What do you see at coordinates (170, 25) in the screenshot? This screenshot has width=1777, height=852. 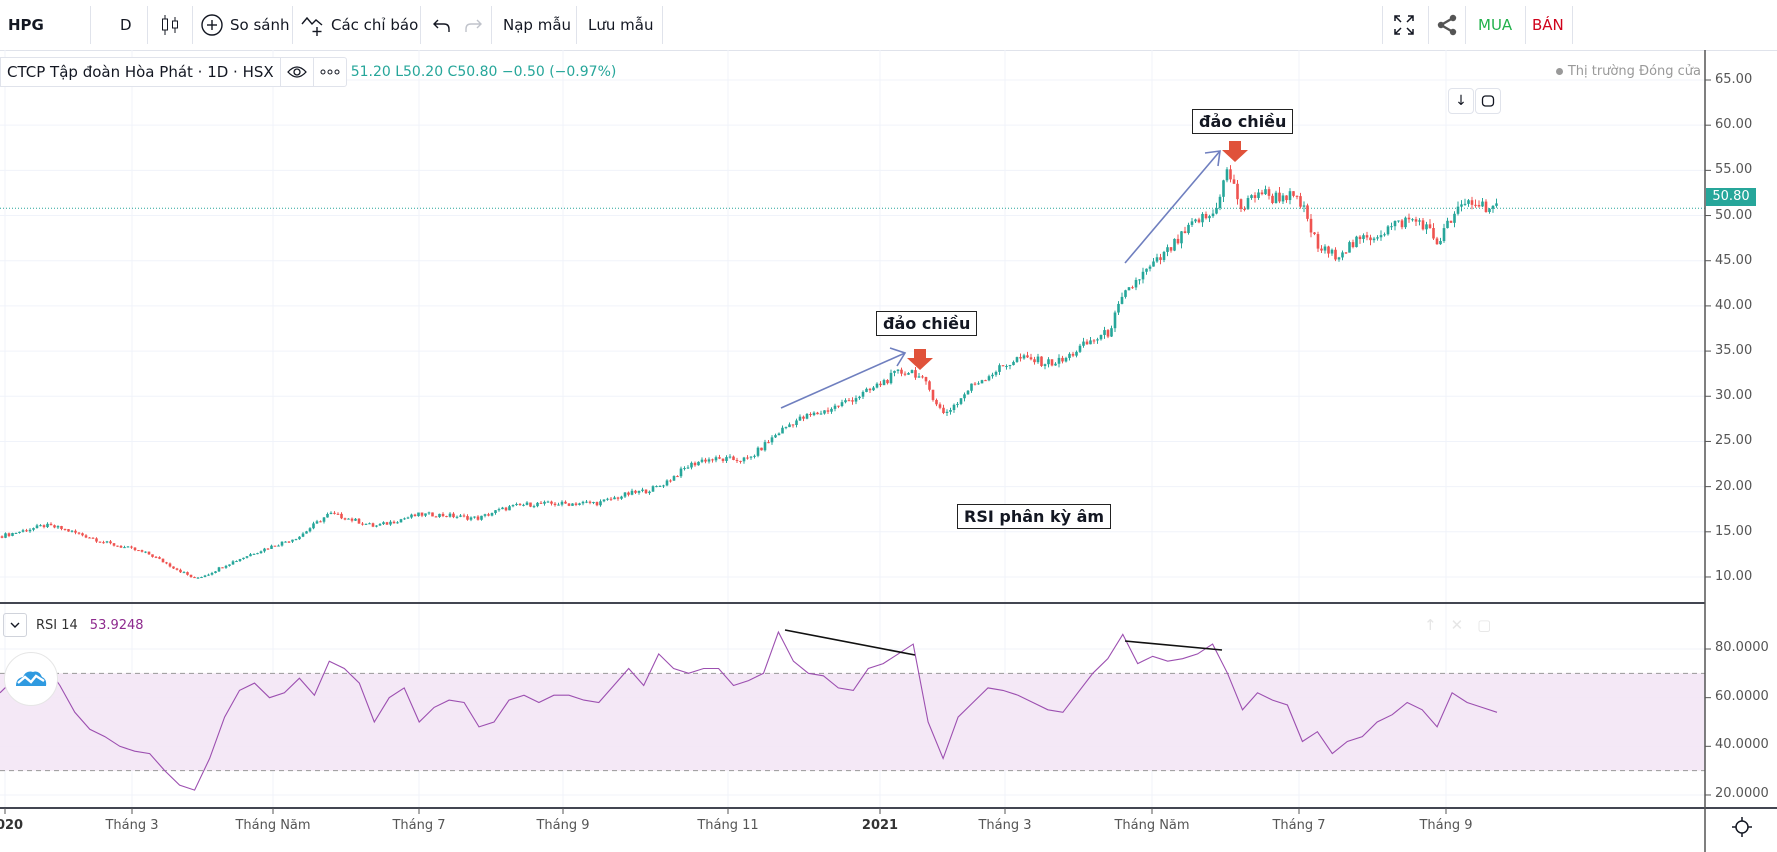 I see `chart-type-button` at bounding box center [170, 25].